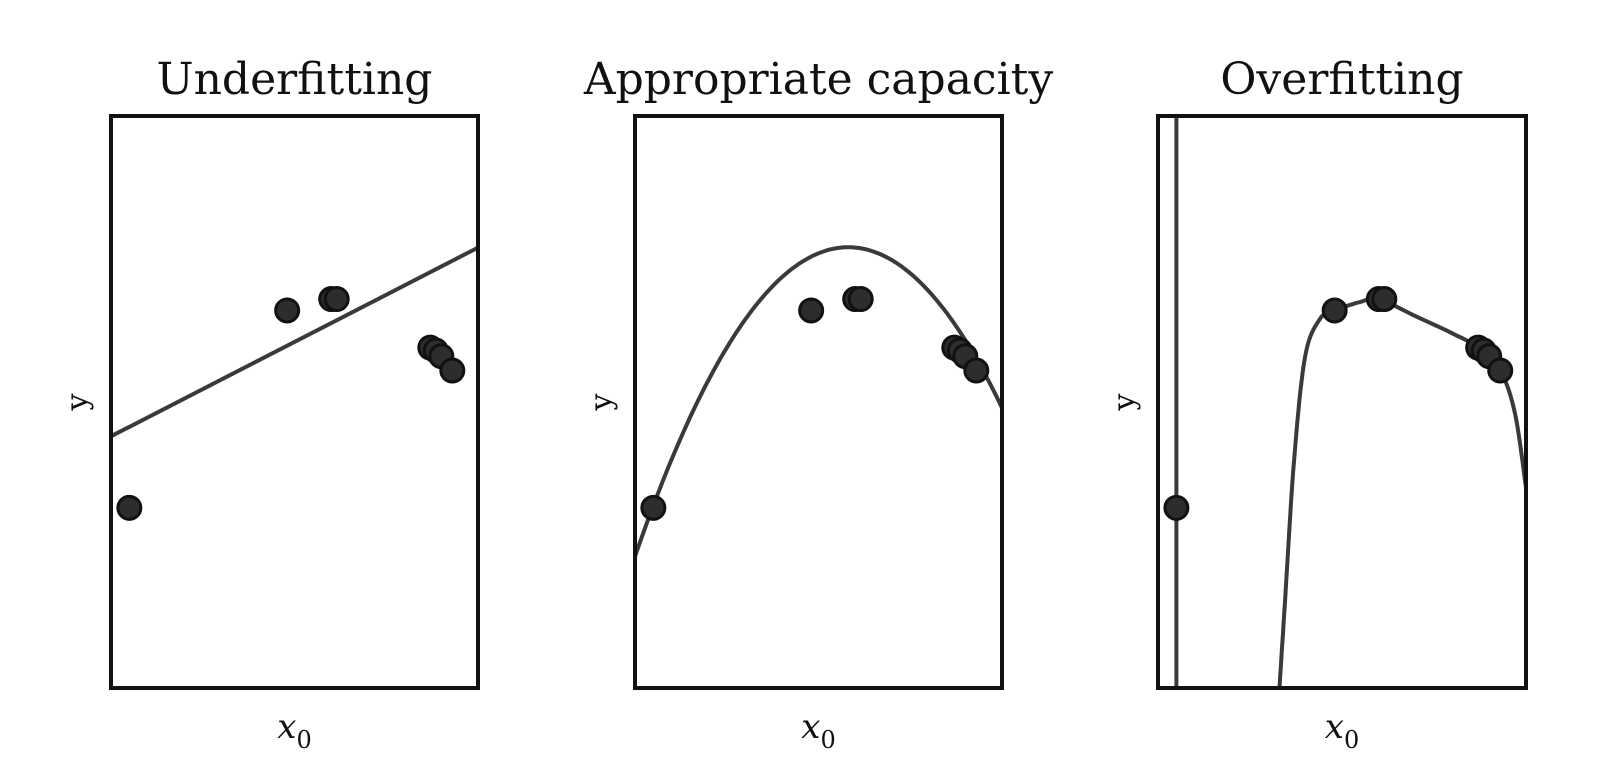 Image resolution: width=1618 pixels, height=780 pixels. Describe the element at coordinates (818, 79) in the screenshot. I see `panel-title: Appropriate capacity` at that location.